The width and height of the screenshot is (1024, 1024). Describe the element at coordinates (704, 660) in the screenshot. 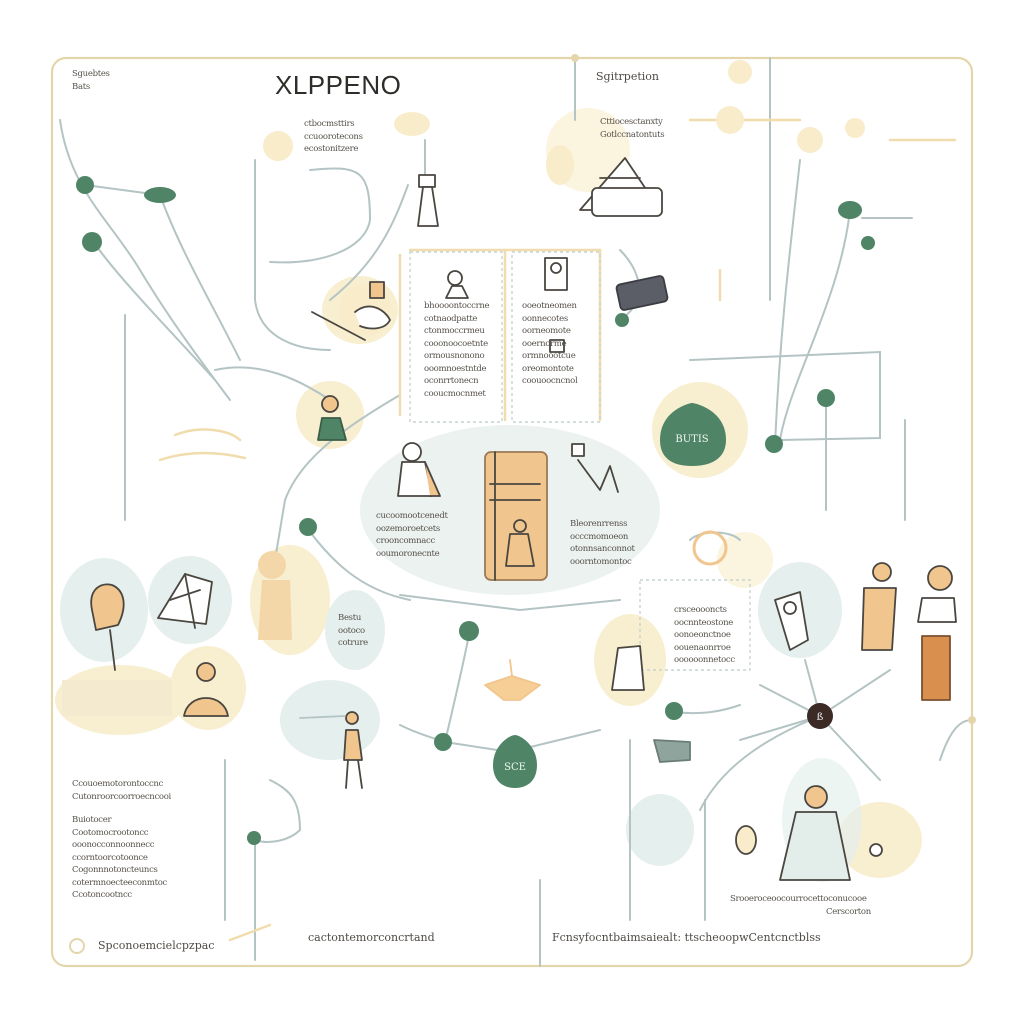

I see `text-line: oooooonnetocc` at that location.